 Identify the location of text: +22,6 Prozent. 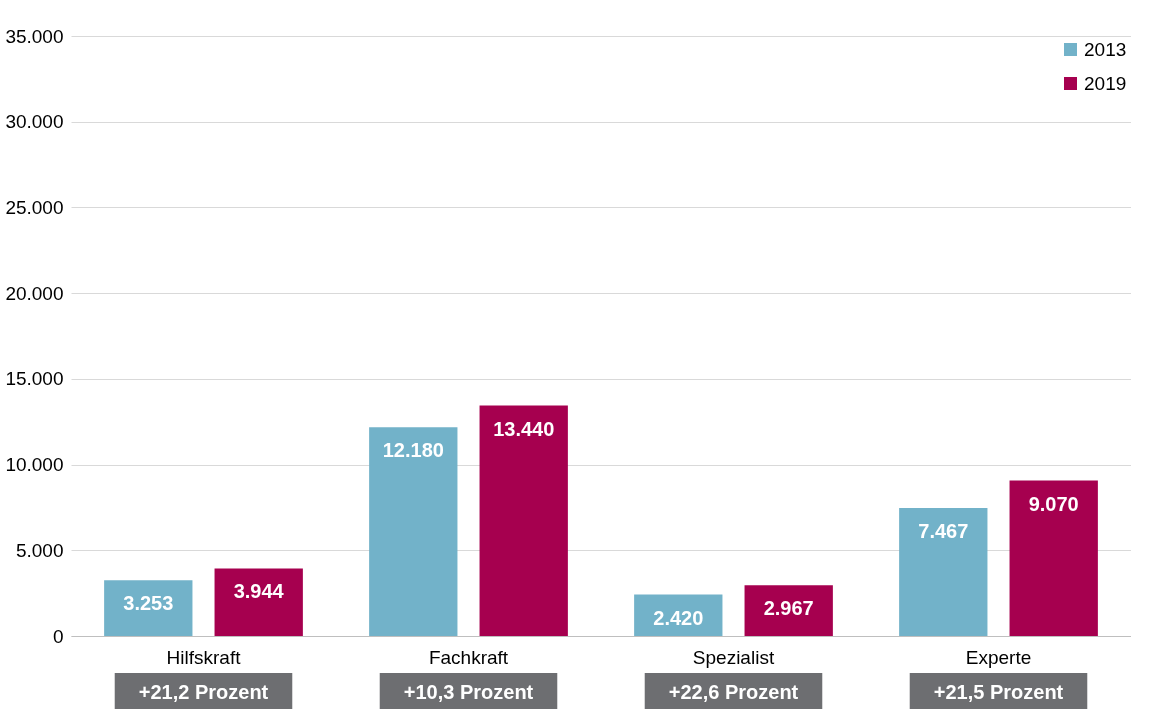
(733, 692).